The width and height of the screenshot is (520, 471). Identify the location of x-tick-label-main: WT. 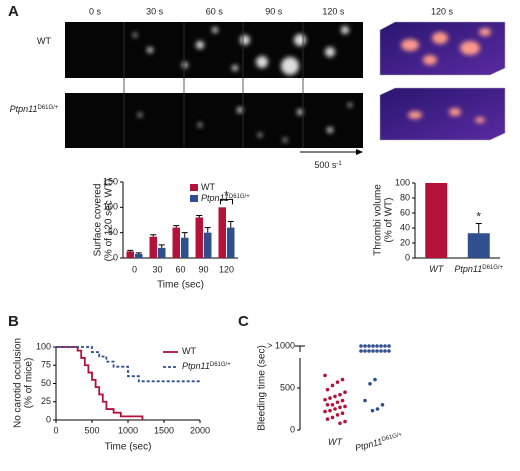
(436, 269).